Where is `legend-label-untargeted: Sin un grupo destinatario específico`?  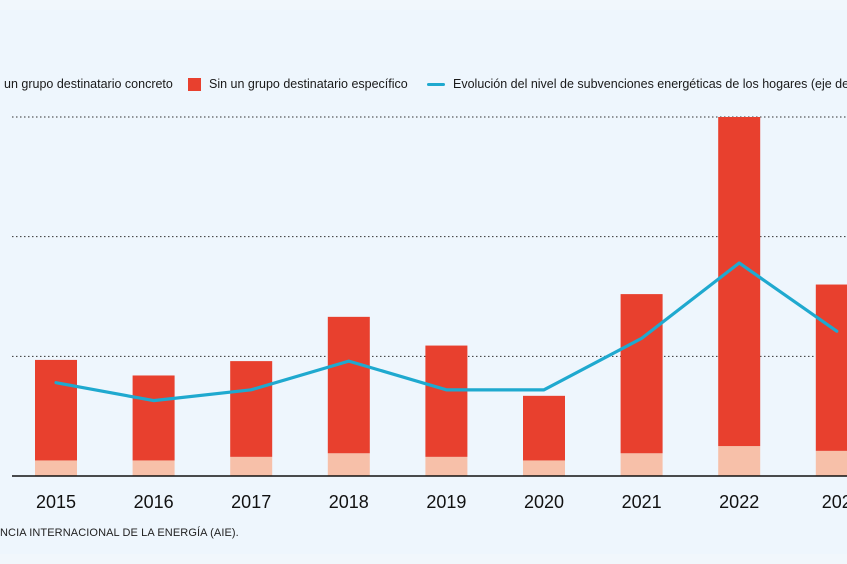
legend-label-untargeted: Sin un grupo destinatario específico is located at coordinates (308, 84).